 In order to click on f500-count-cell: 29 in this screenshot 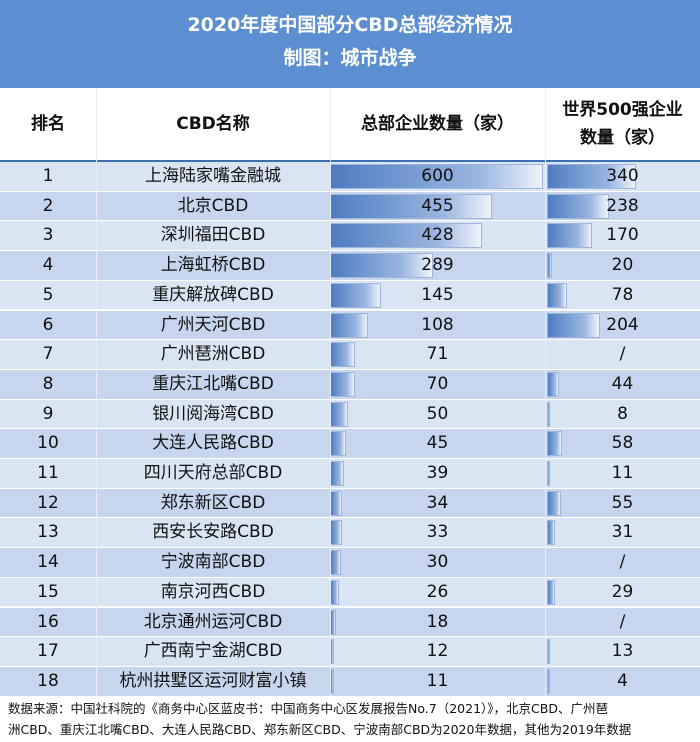, I will do `click(622, 592)`.